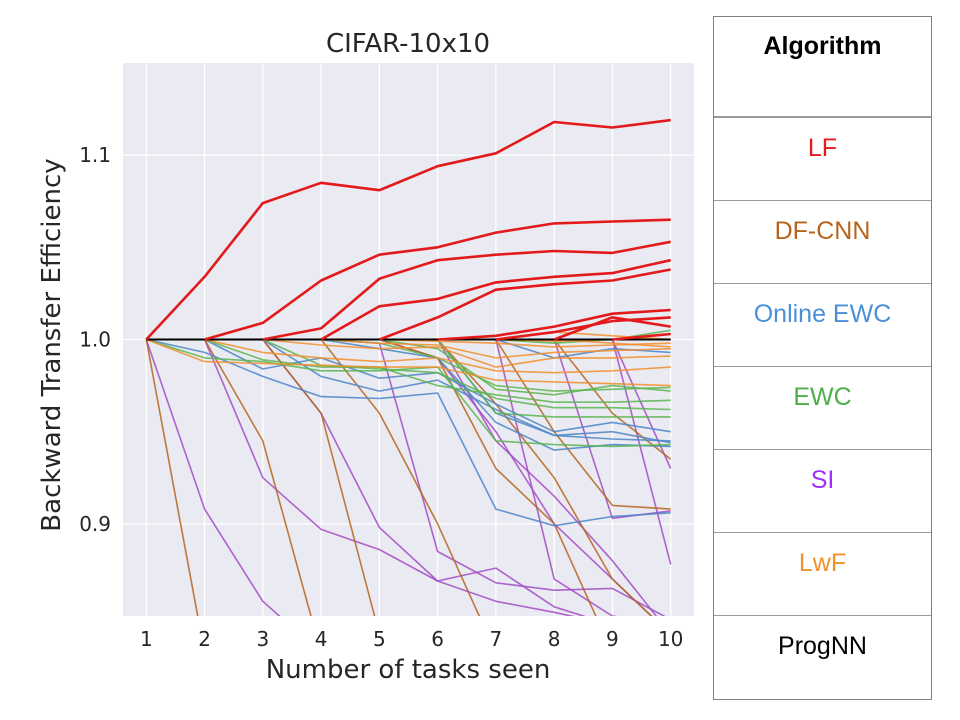 The height and width of the screenshot is (720, 960). Describe the element at coordinates (670, 639) in the screenshot. I see `x-tick-label: 10` at that location.